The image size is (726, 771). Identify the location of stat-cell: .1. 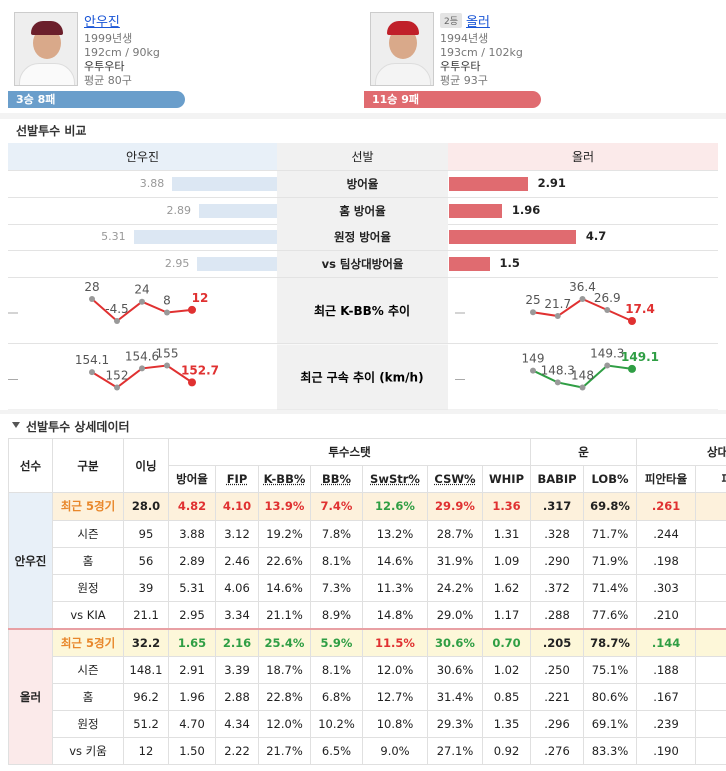
(710, 642).